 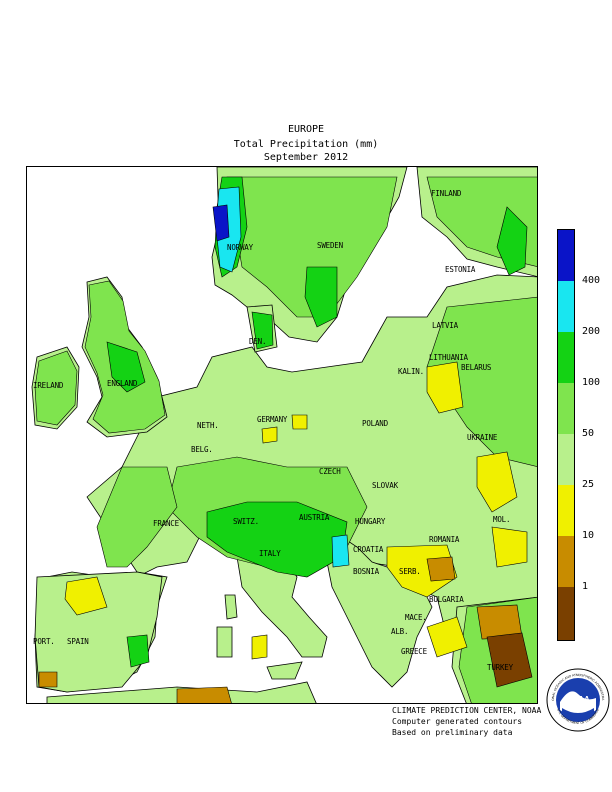 I want to click on country-label-romania: ROMANIA, so click(x=444, y=539).